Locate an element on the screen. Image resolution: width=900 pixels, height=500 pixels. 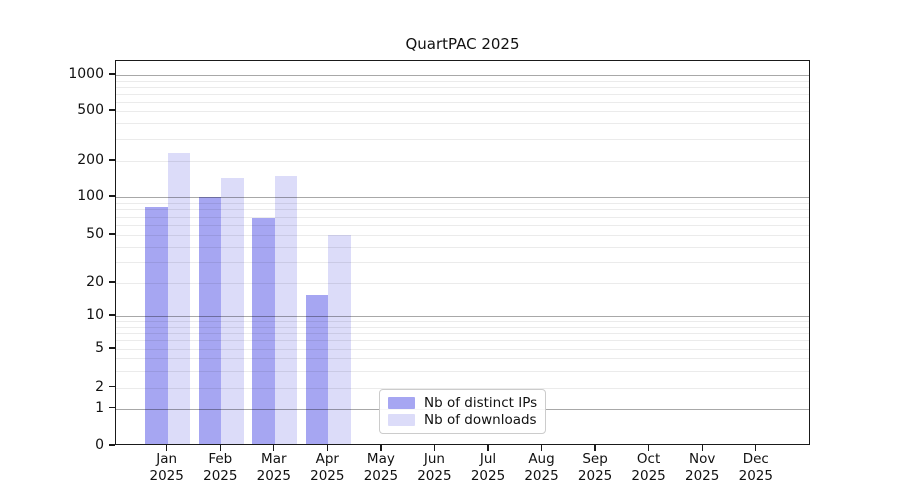
x-tick-mark-jan is located at coordinates (167, 448).